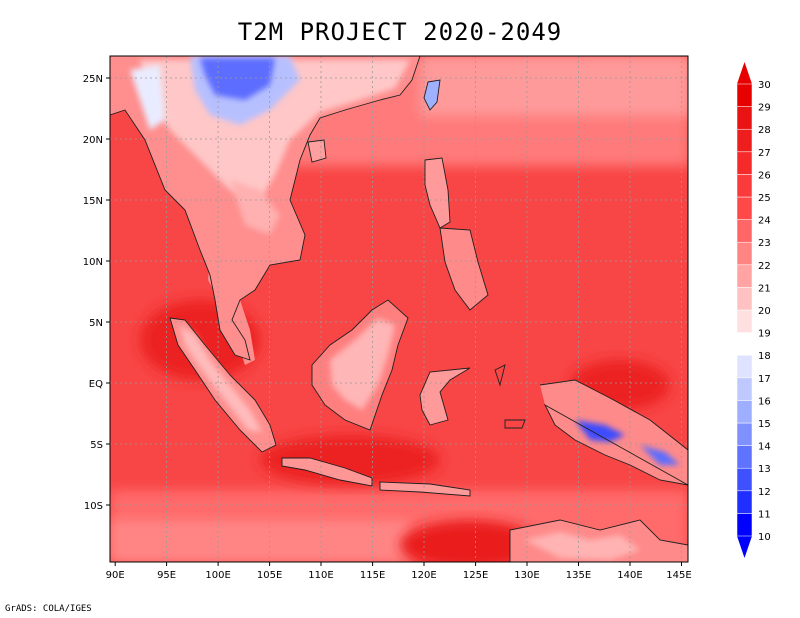  Describe the element at coordinates (764, 311) in the screenshot. I see `colorbar-label: 20` at that location.